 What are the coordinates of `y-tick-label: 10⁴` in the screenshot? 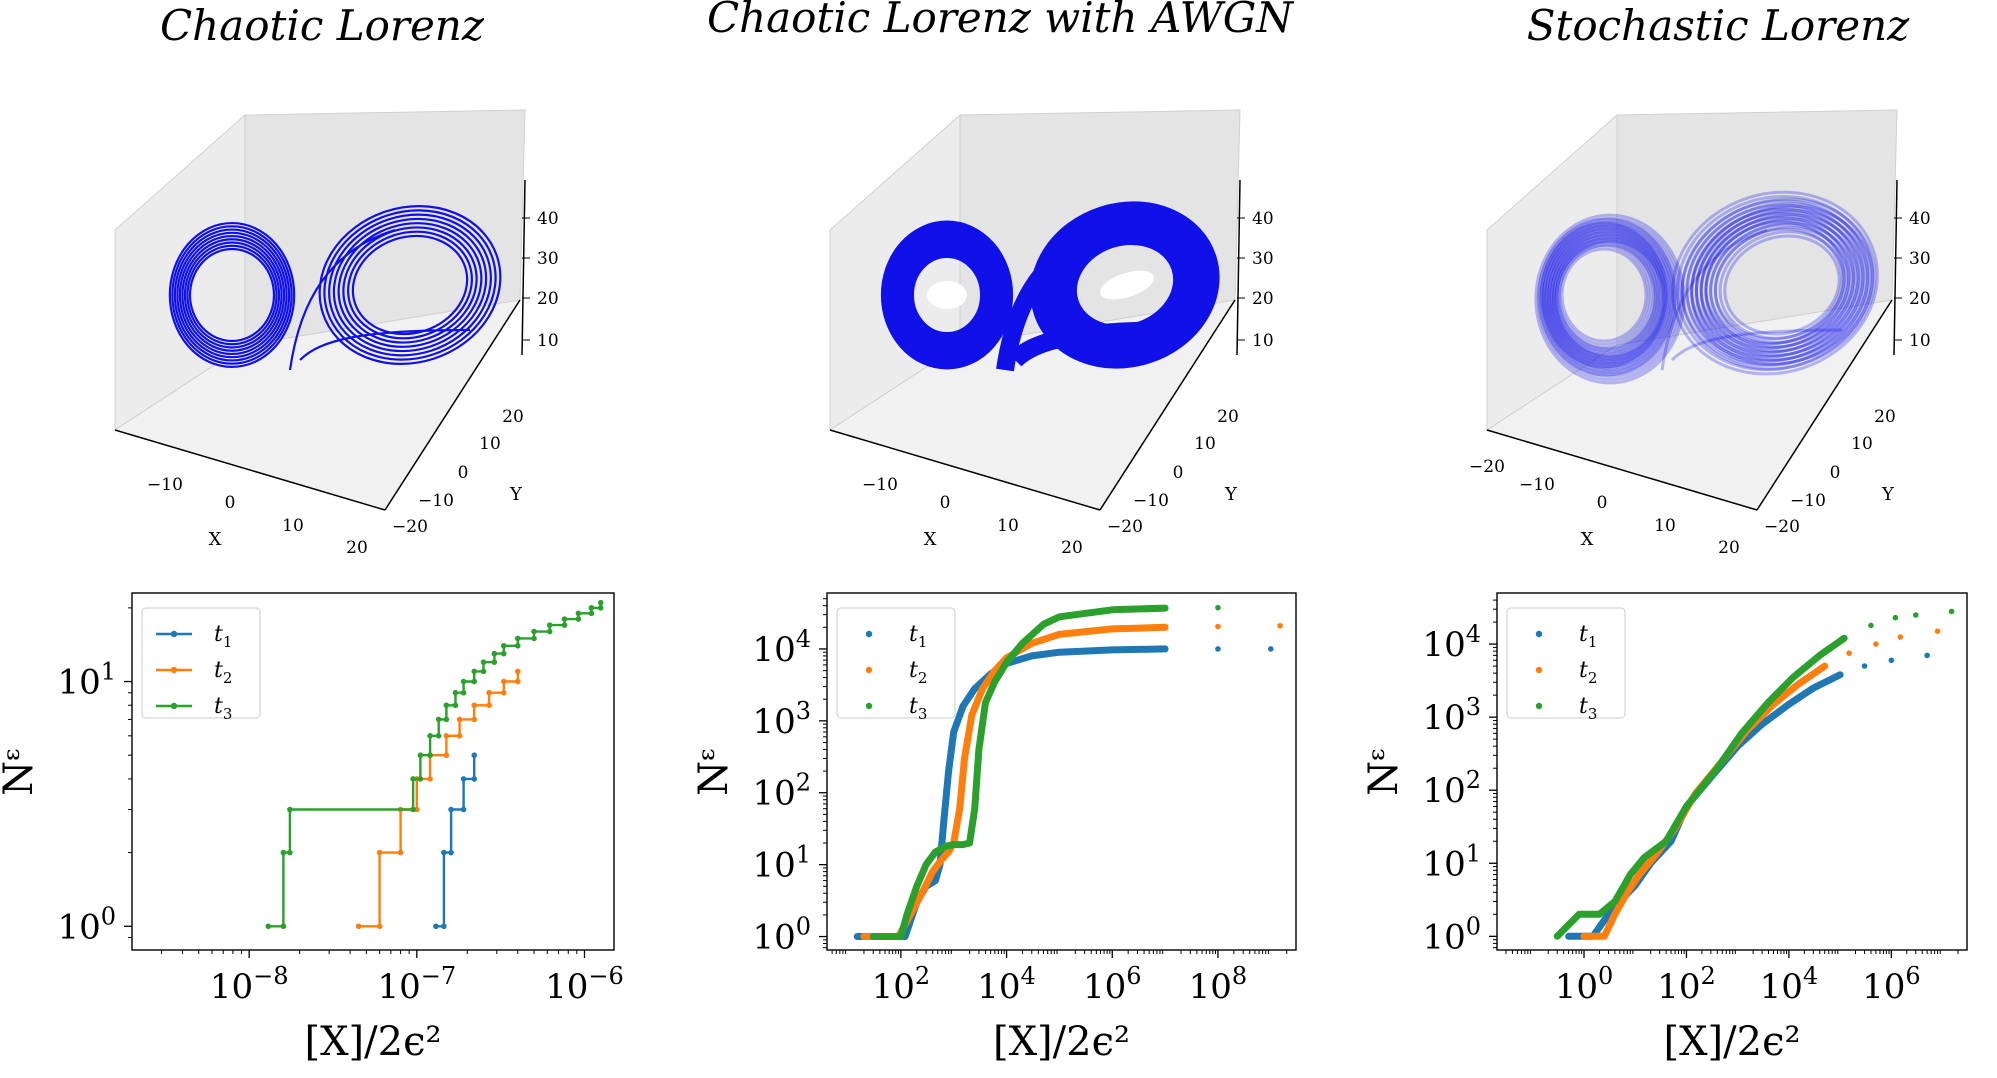 It's located at (781, 647).